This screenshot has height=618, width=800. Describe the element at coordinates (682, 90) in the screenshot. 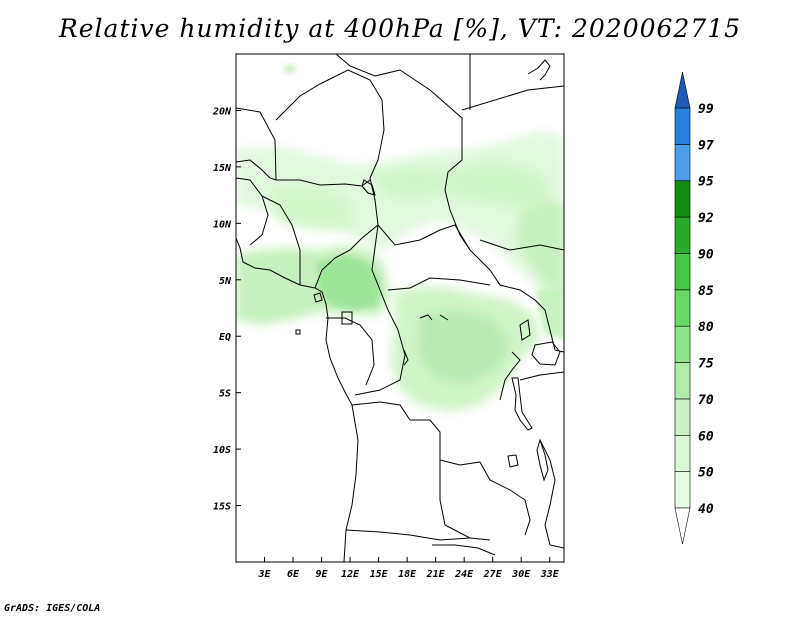

I see `colorbar-arrow-top` at that location.